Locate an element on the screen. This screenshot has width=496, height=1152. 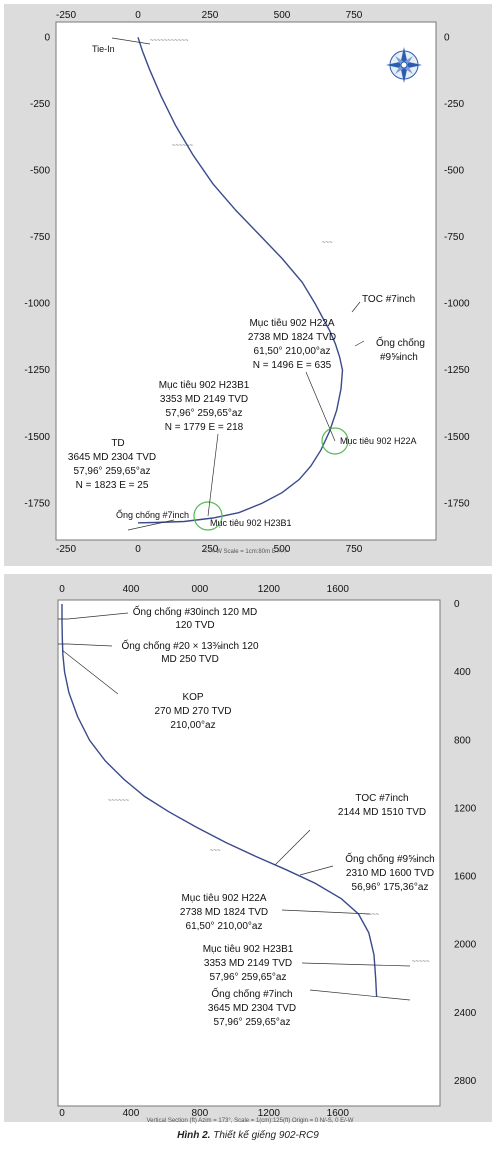
section-mini-marker-3: ~~~~ is located at coordinates (372, 915).